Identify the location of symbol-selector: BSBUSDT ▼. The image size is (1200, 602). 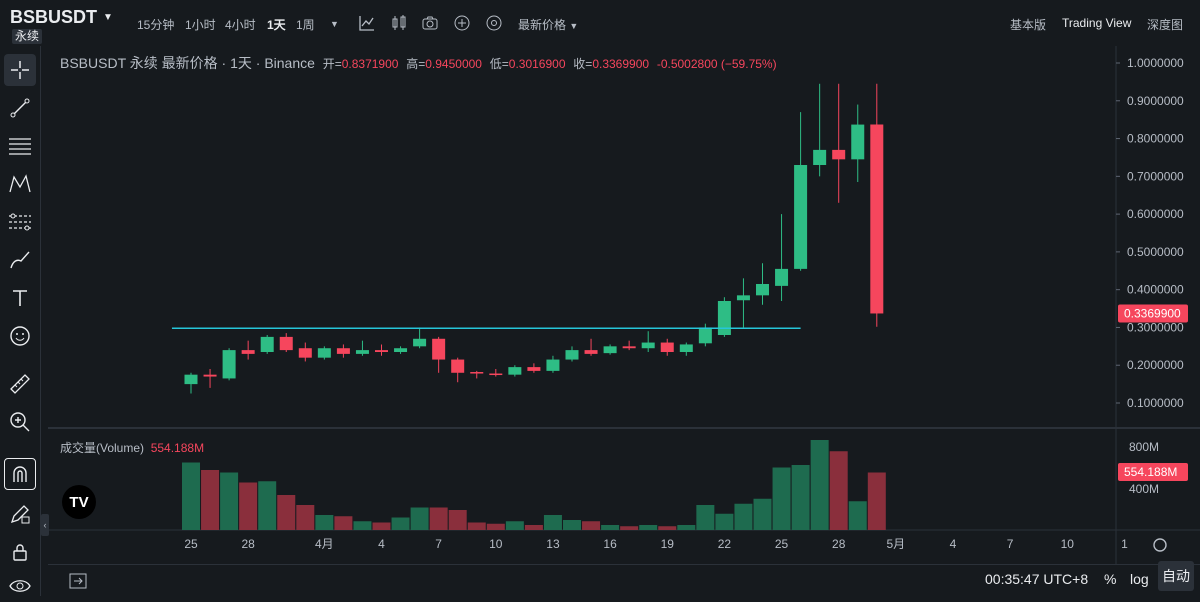
(61, 17).